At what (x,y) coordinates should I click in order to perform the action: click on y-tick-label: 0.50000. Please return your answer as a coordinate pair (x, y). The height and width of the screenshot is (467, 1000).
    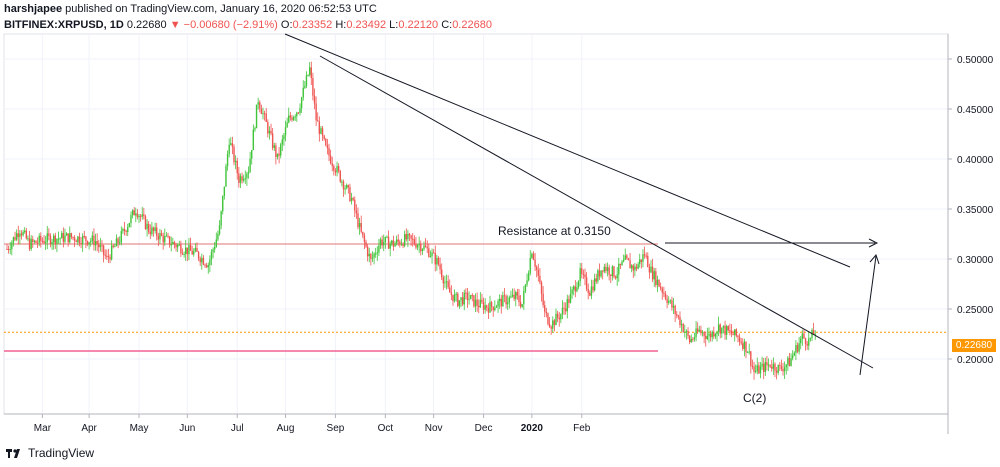
    Looking at the image, I should click on (975, 60).